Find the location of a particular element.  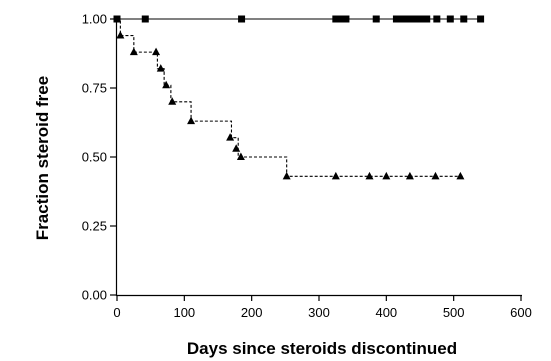

x-tick-label: 200 is located at coordinates (252, 312).